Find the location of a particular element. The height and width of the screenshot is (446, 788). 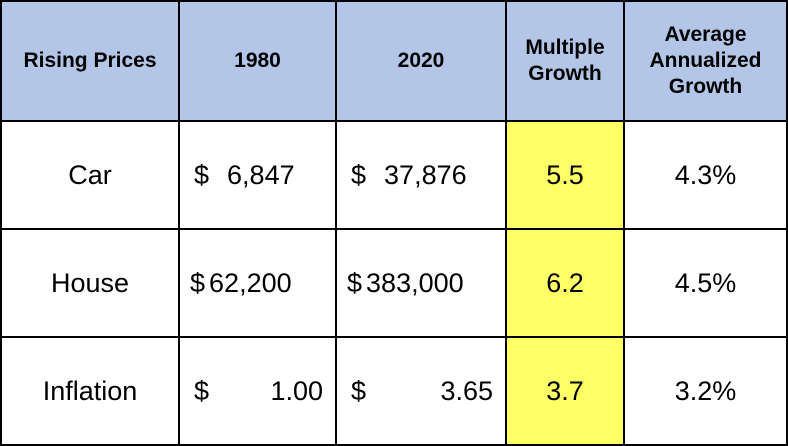

multiple-growth-value: 6.2 is located at coordinates (565, 283).